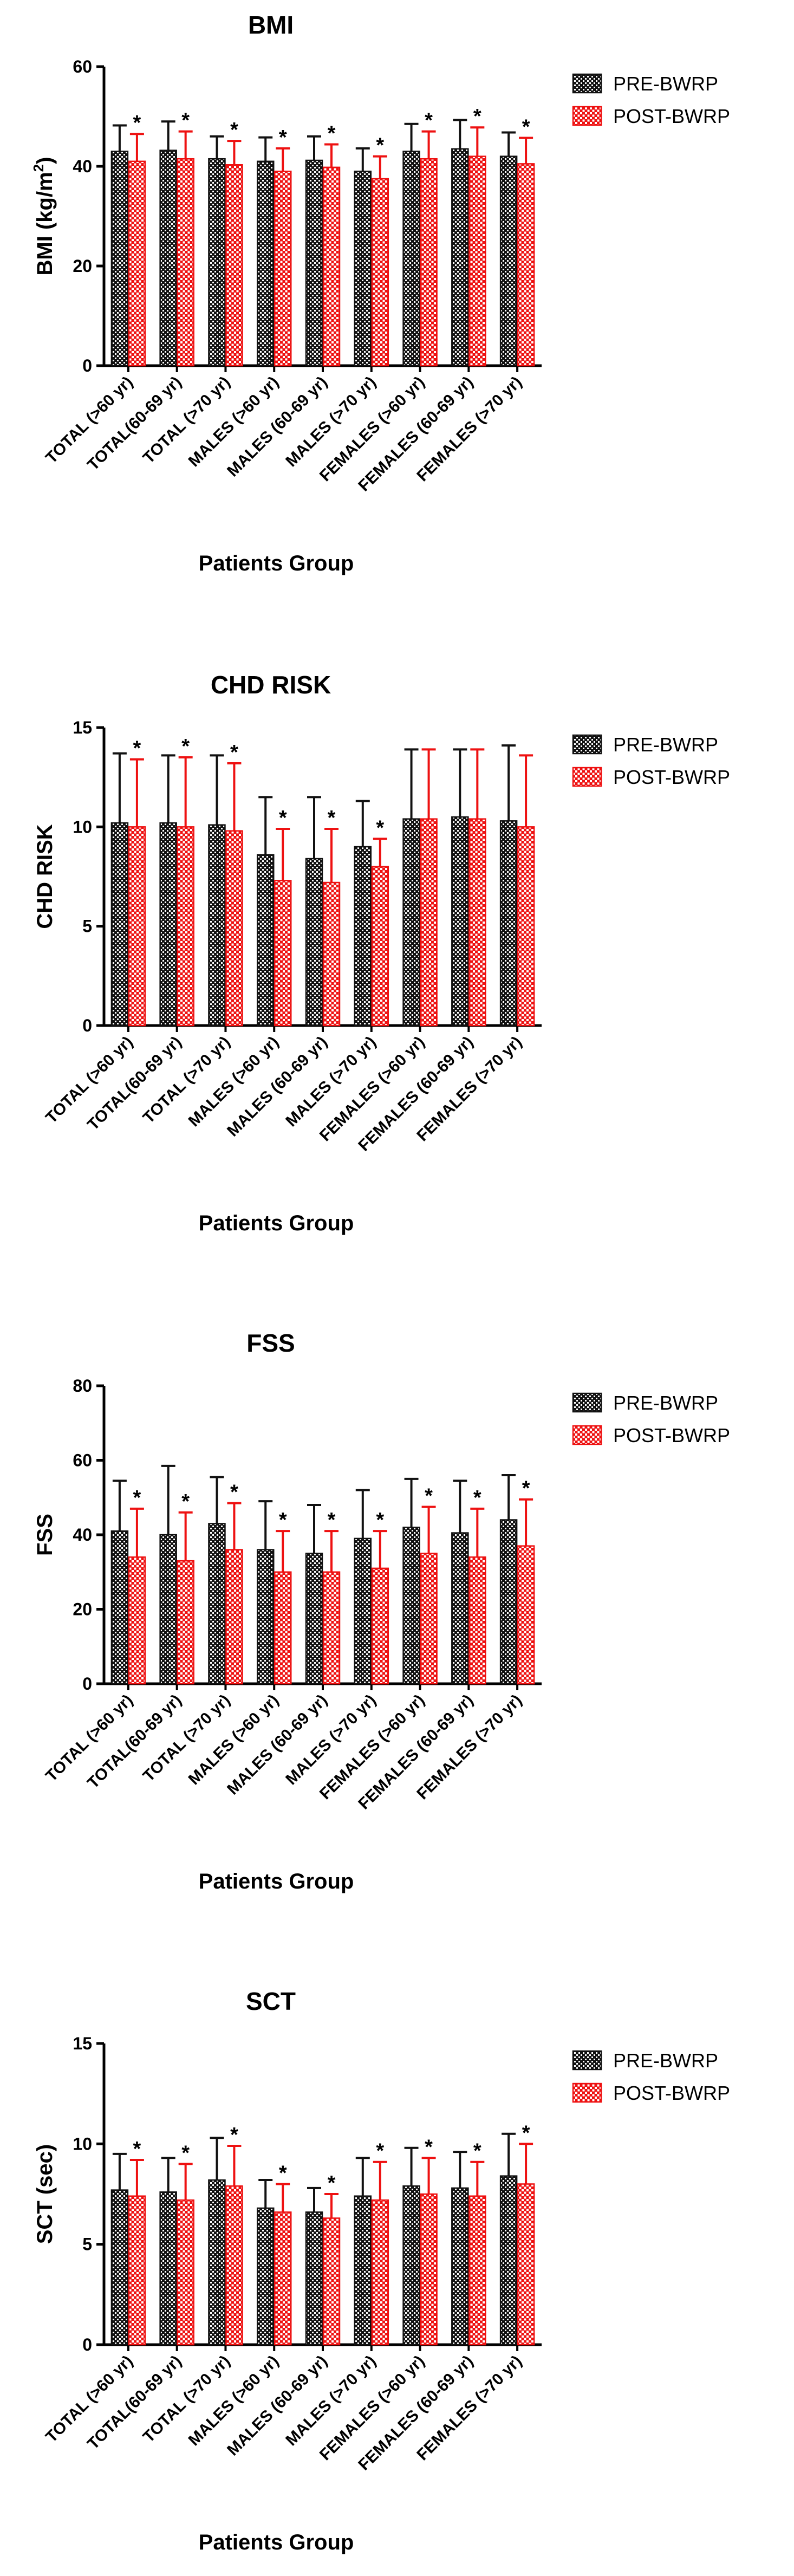 The height and width of the screenshot is (2576, 794). Describe the element at coordinates (45, 1535) in the screenshot. I see `y-axis-title: FSS` at that location.